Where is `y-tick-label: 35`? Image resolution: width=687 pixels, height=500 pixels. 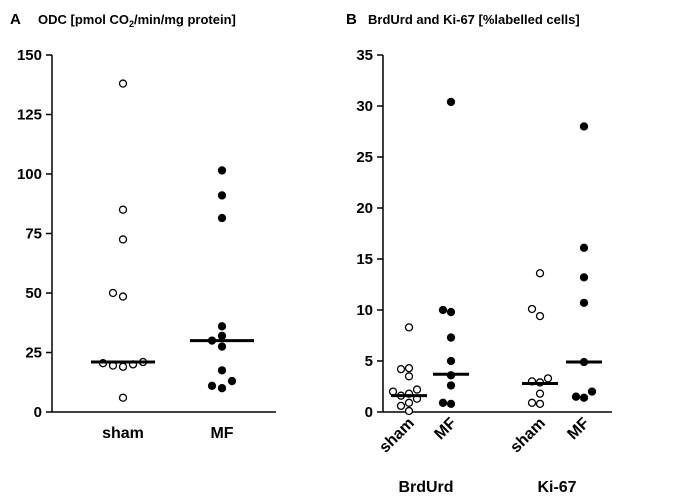 y-tick-label: 35 is located at coordinates (364, 55).